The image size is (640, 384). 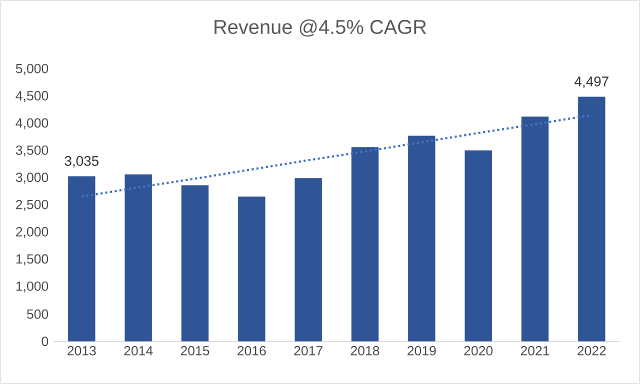 I want to click on x-tick-label: 2019, so click(x=422, y=351).